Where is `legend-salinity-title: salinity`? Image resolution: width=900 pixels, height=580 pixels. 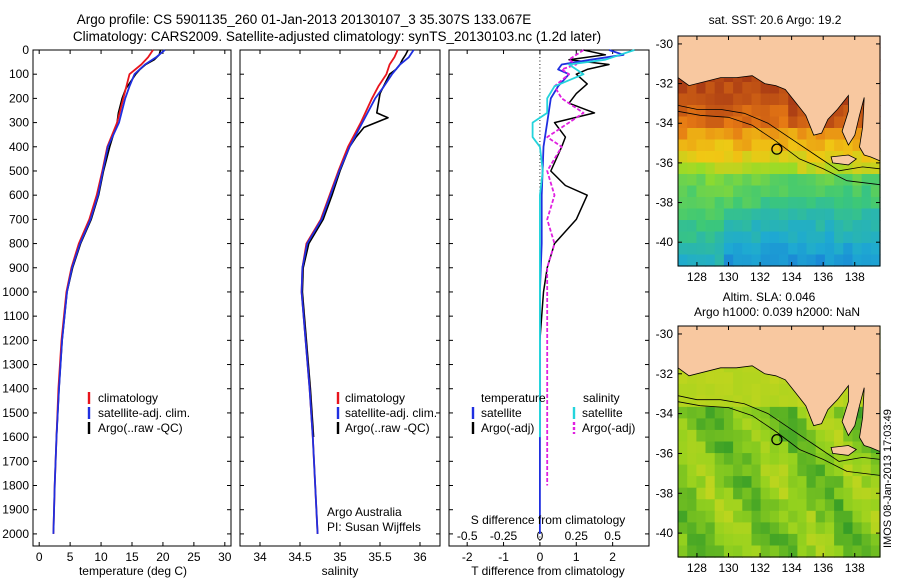
legend-salinity-title: salinity is located at coordinates (601, 398).